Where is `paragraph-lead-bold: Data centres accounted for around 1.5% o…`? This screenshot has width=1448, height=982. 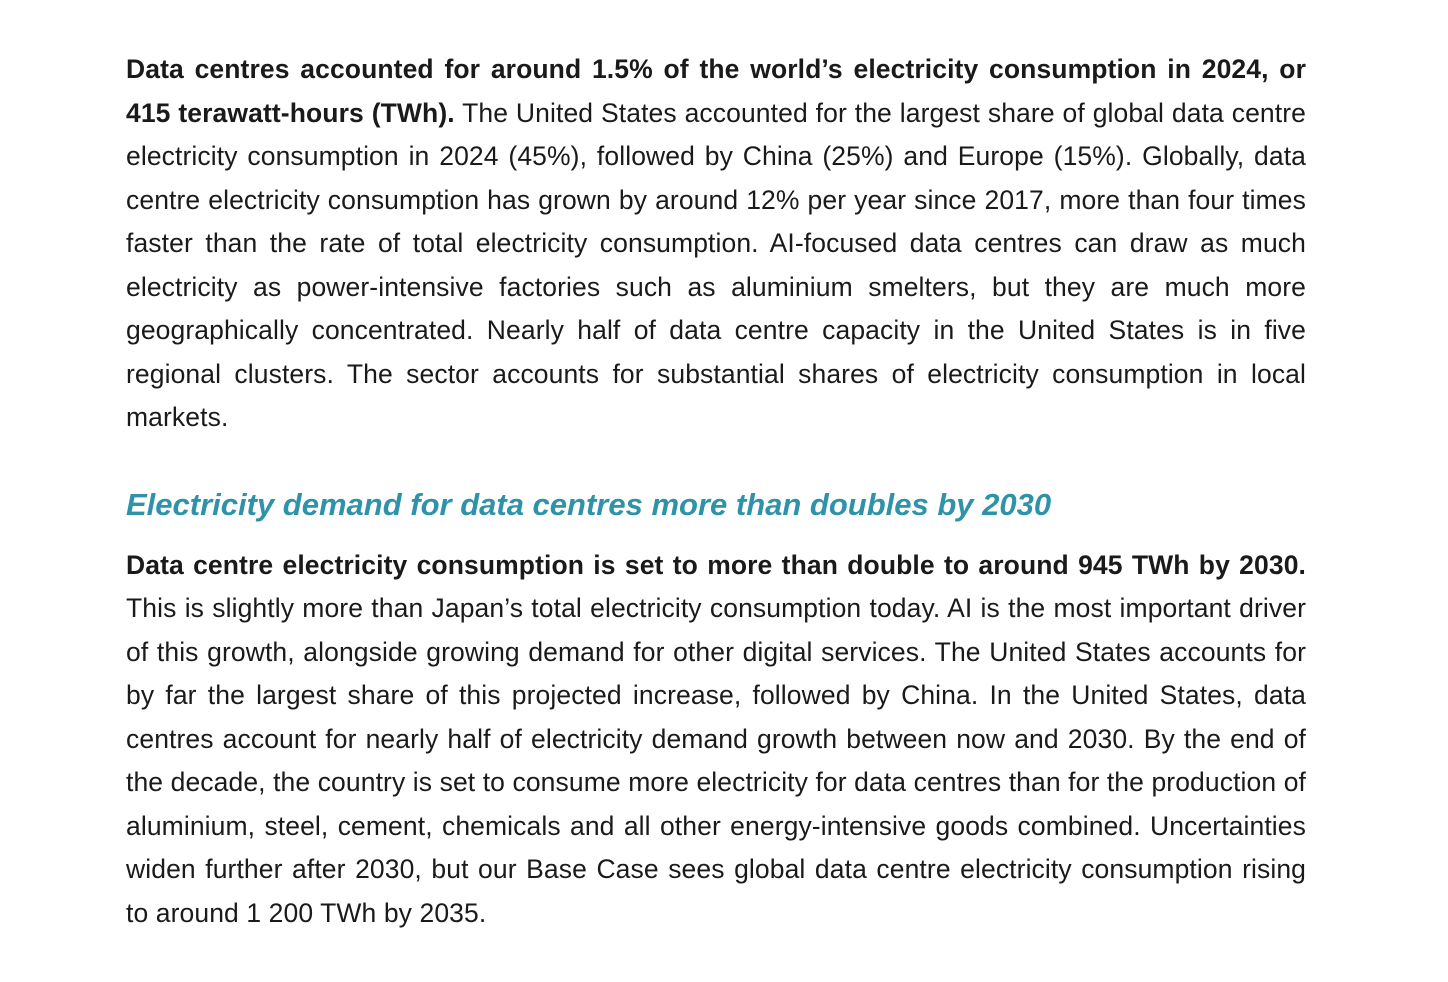 paragraph-lead-bold: Data centres accounted for around 1.5% o… is located at coordinates (716, 91).